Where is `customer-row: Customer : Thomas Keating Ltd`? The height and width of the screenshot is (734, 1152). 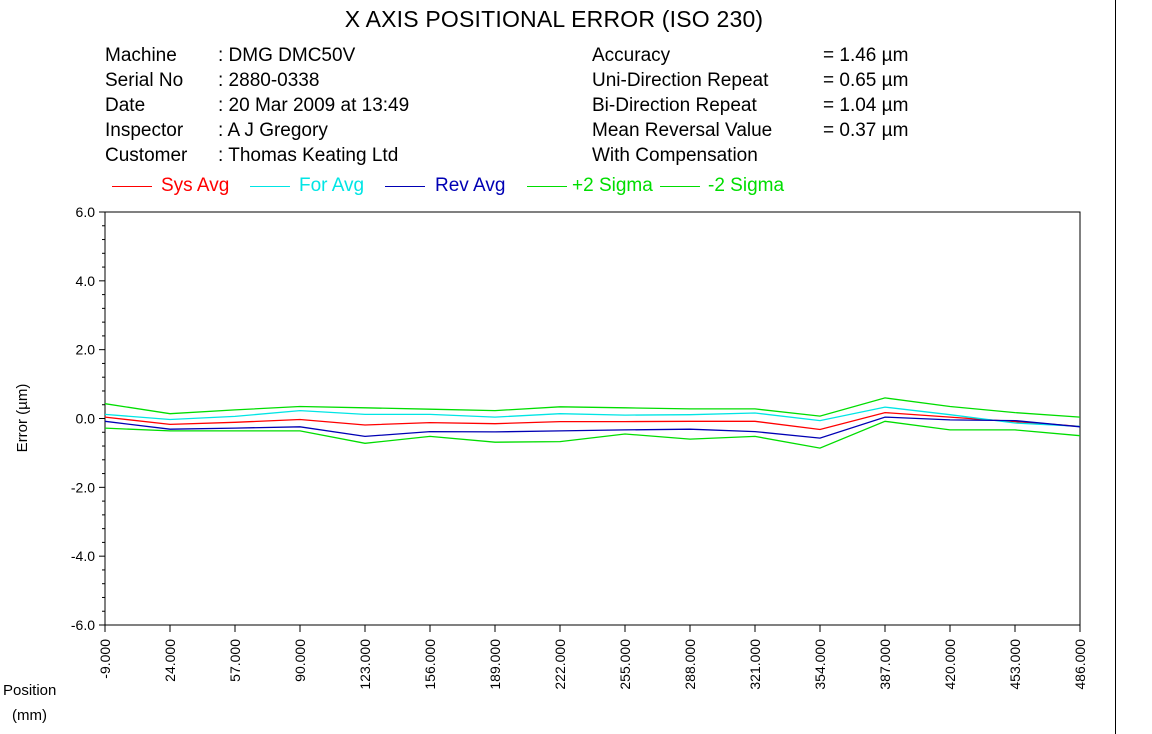
customer-row: Customer : Thomas Keating Ltd is located at coordinates (257, 155).